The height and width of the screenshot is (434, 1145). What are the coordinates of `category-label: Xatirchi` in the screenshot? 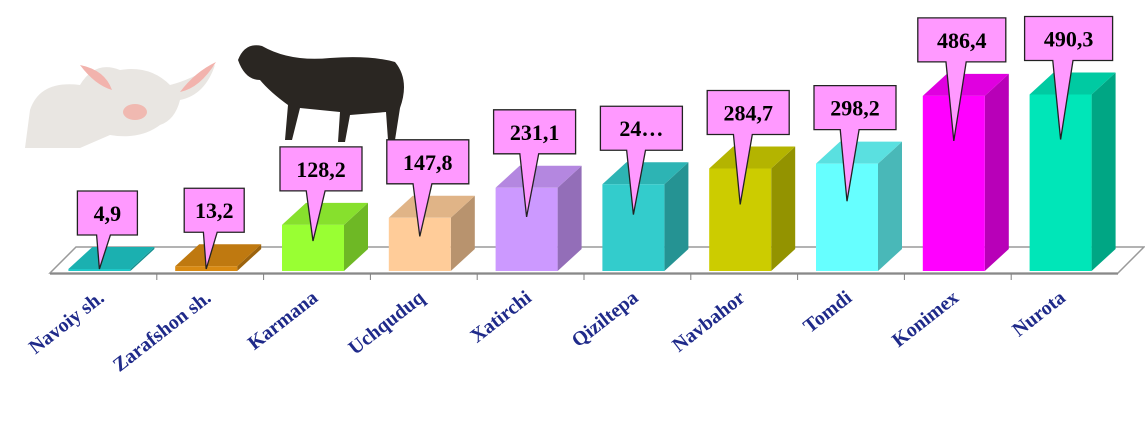 It's located at (501, 316).